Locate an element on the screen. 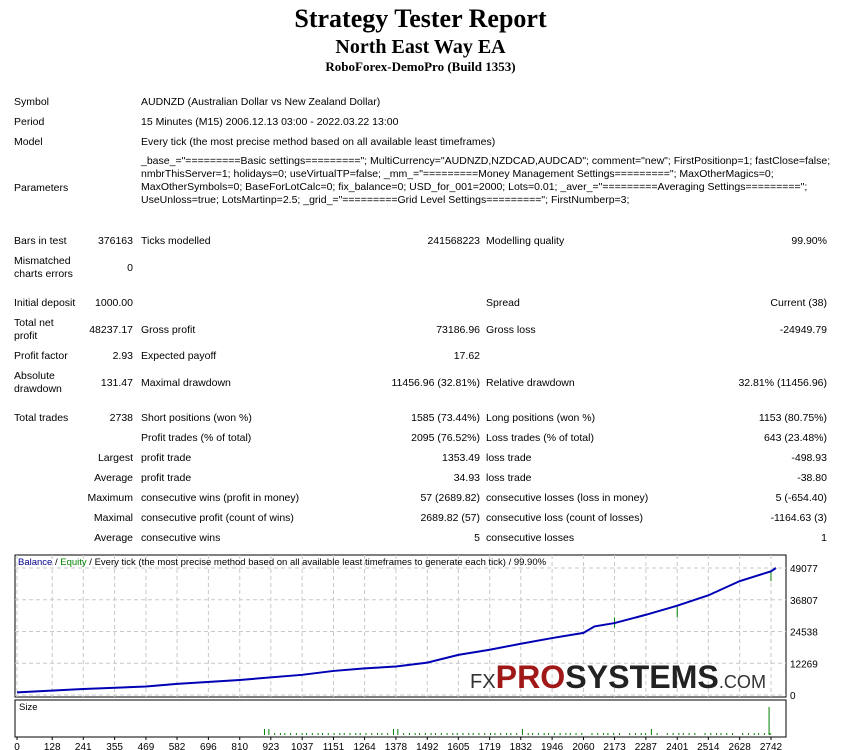 This screenshot has height=750, width=841. stat-gross-loss-label: Gross loss is located at coordinates (511, 330).